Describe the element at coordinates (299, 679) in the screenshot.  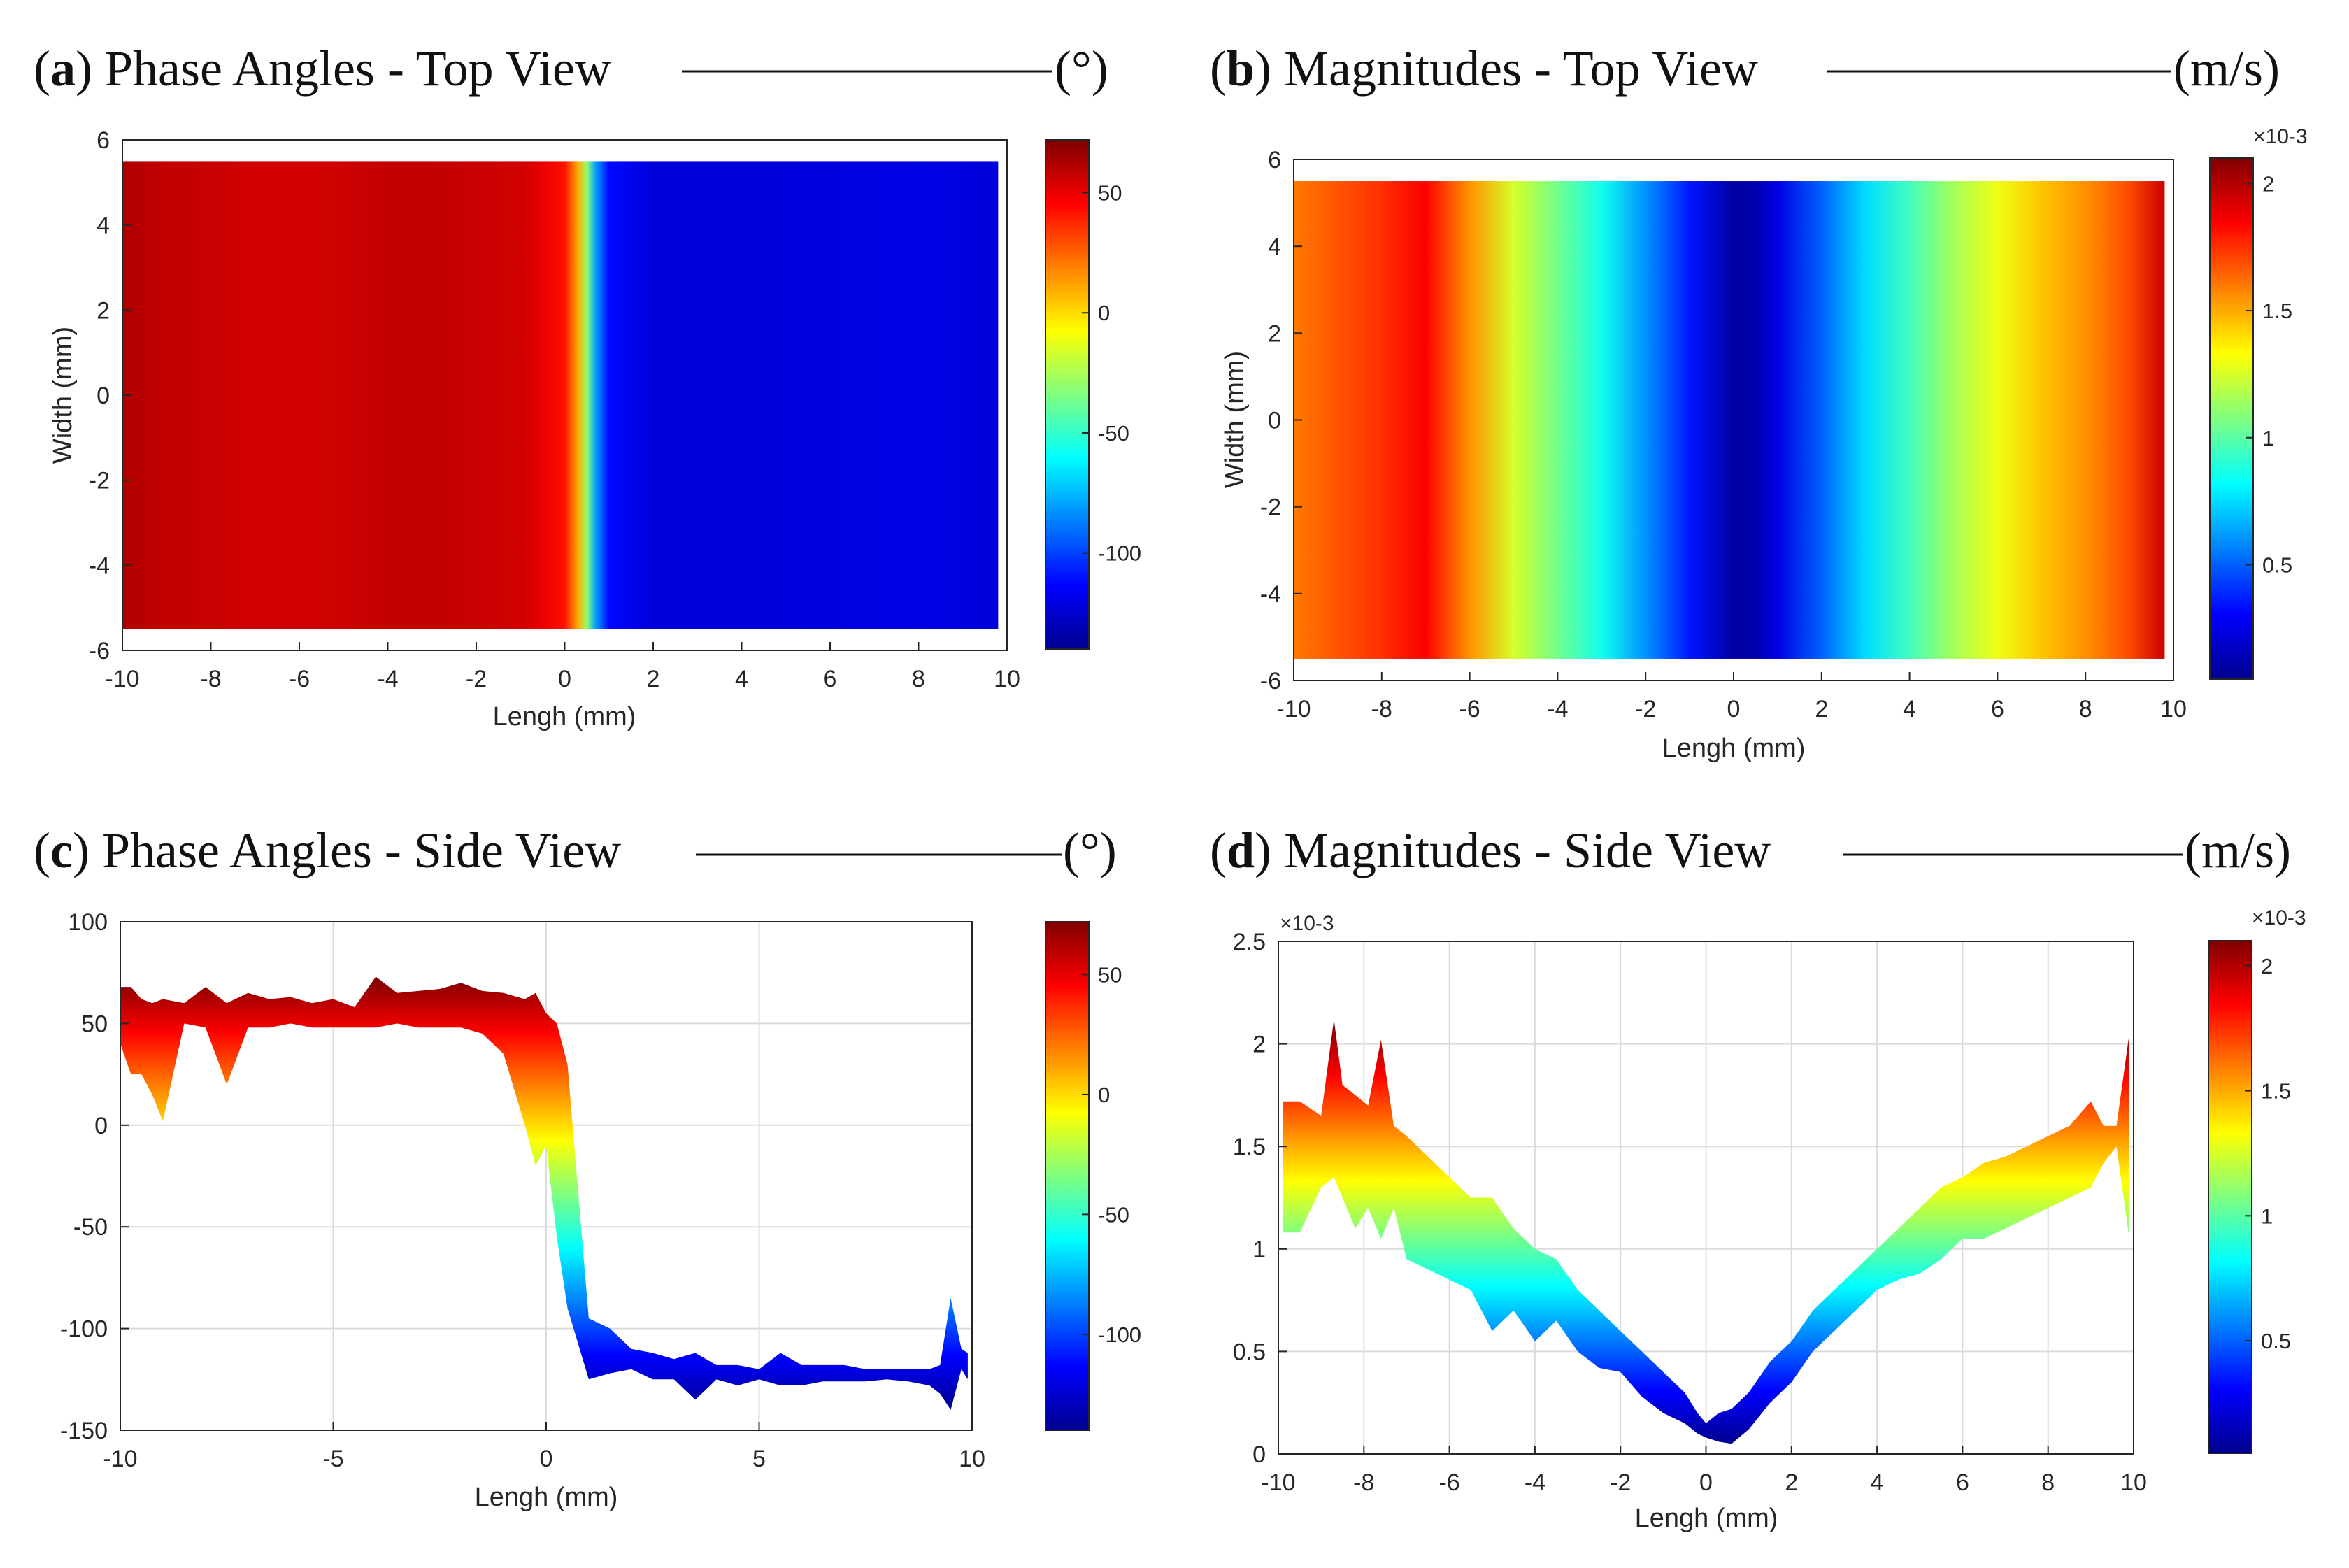
I see `x-tick-label: -6` at that location.